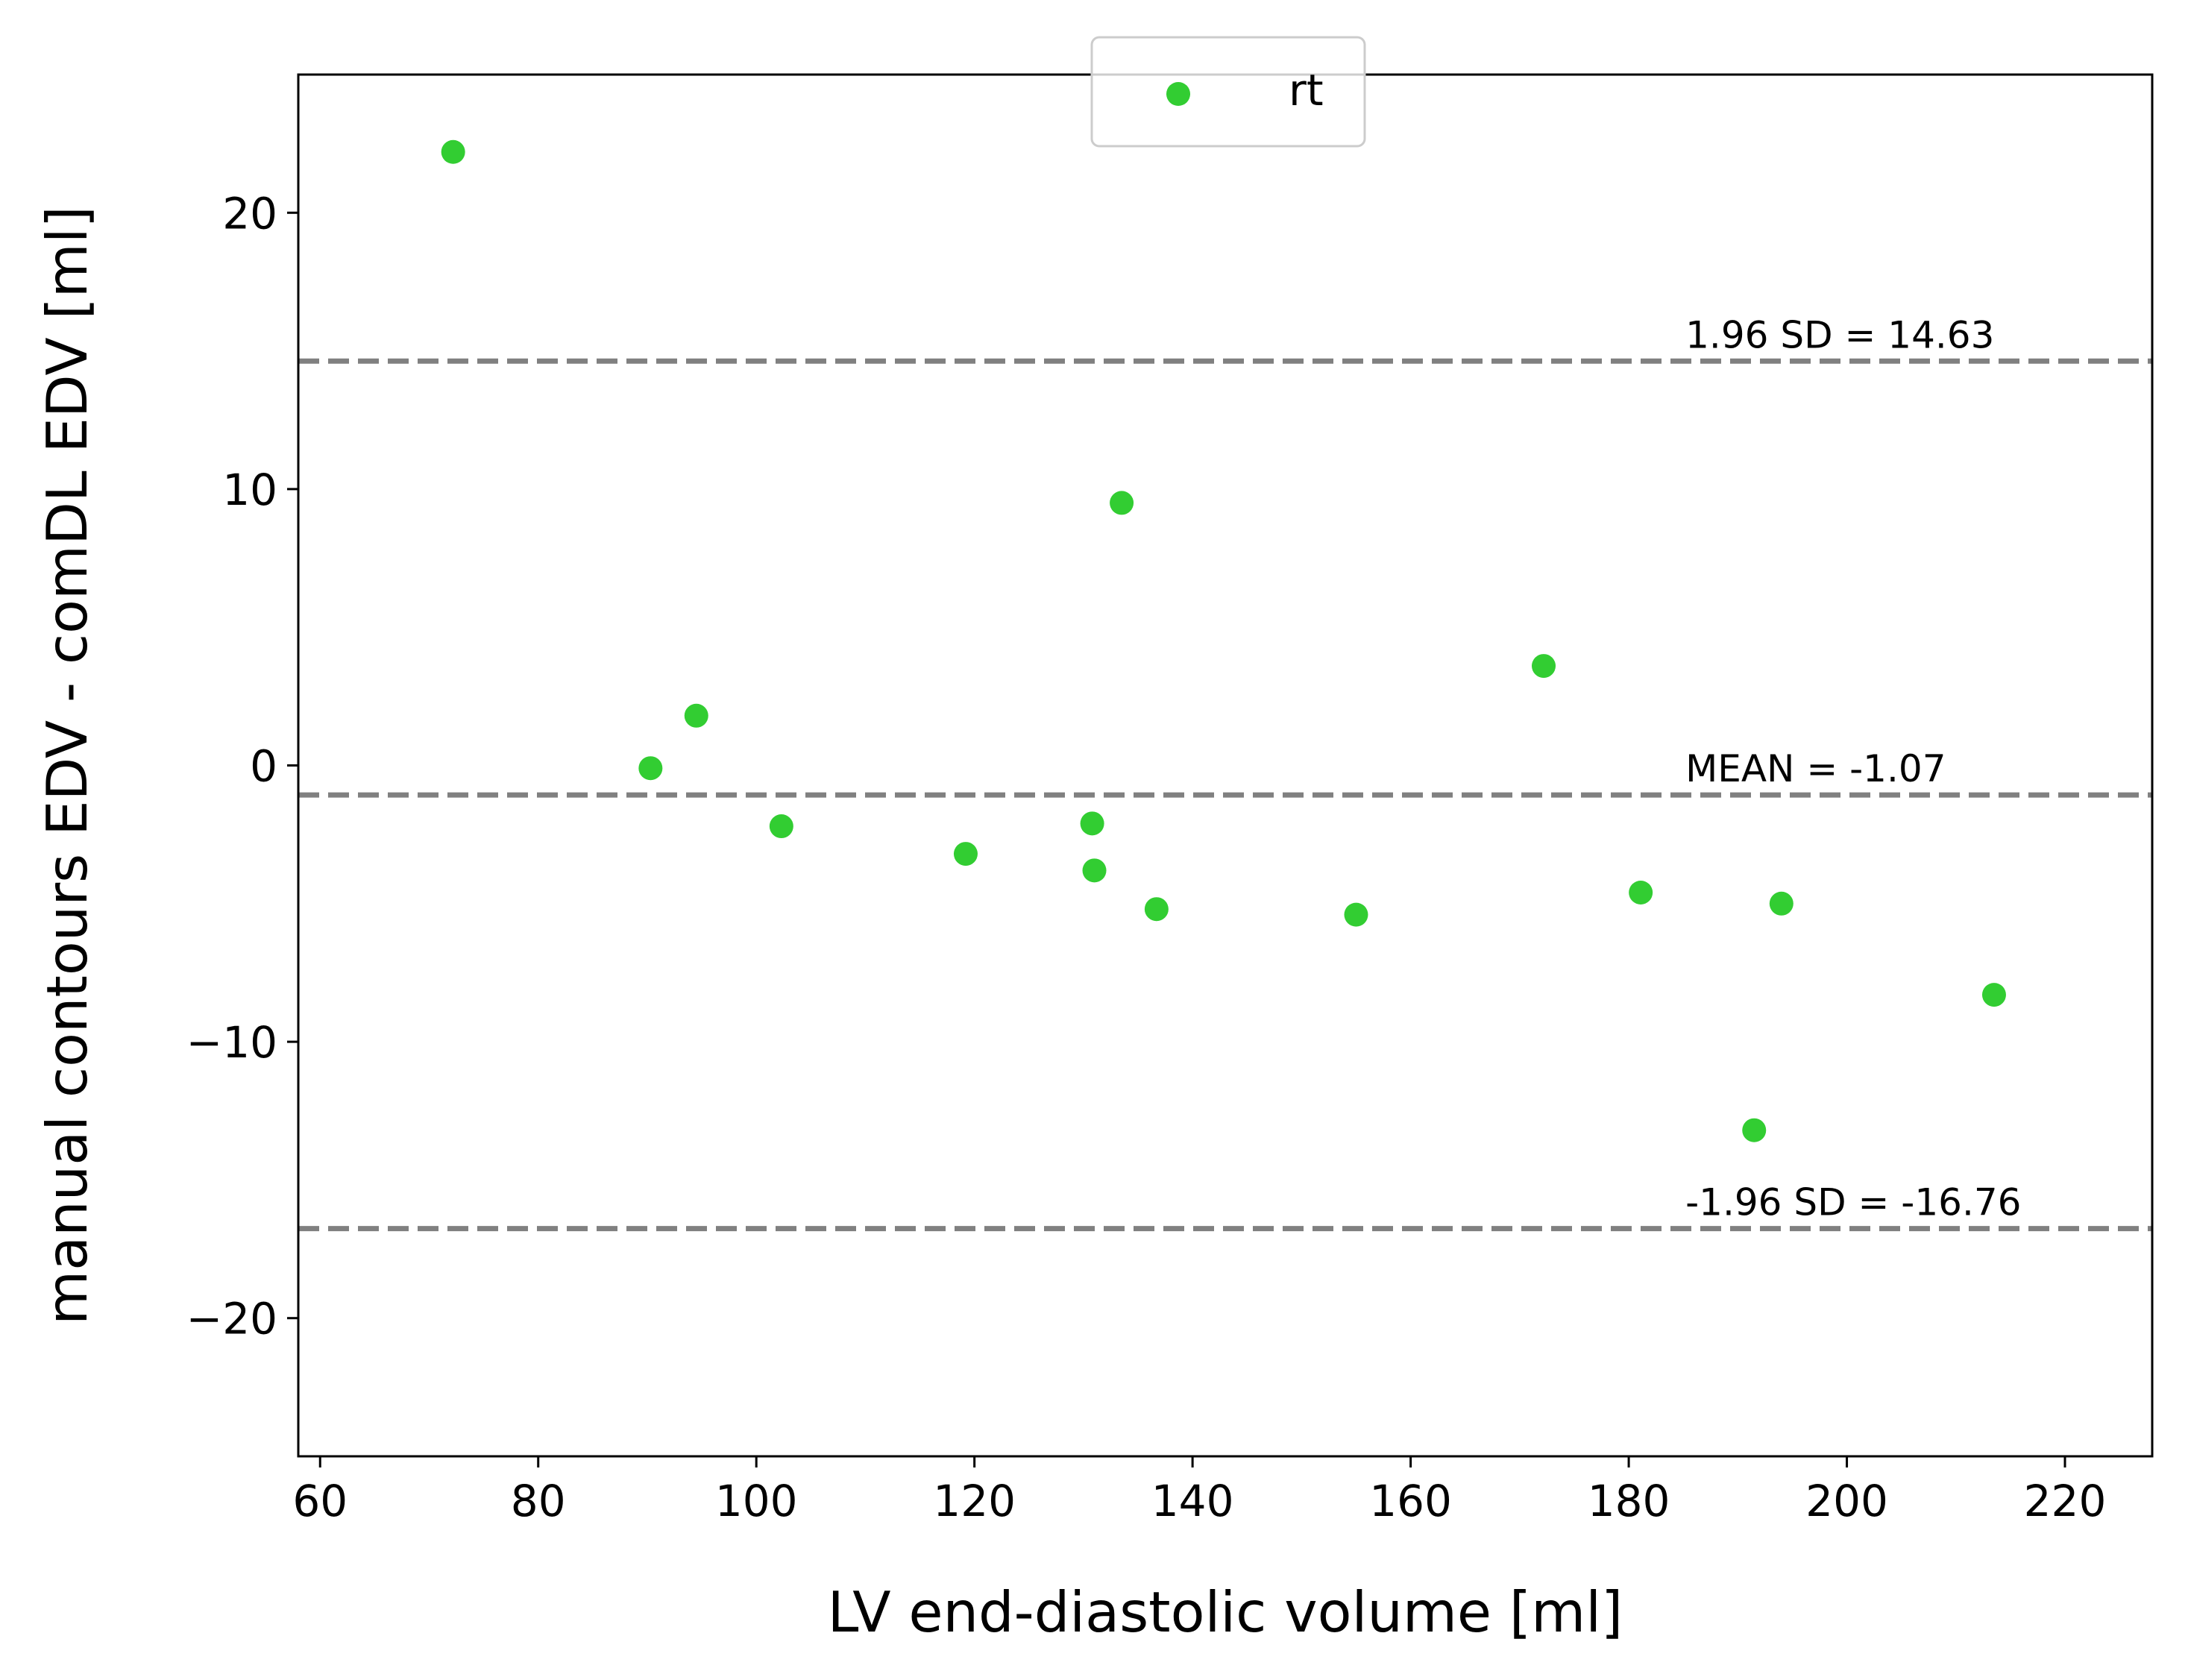 This screenshot has width=2188, height=1680. Describe the element at coordinates (1225, 1612) in the screenshot. I see `x-axis-label: LV end-diastolic volume [ml]` at that location.